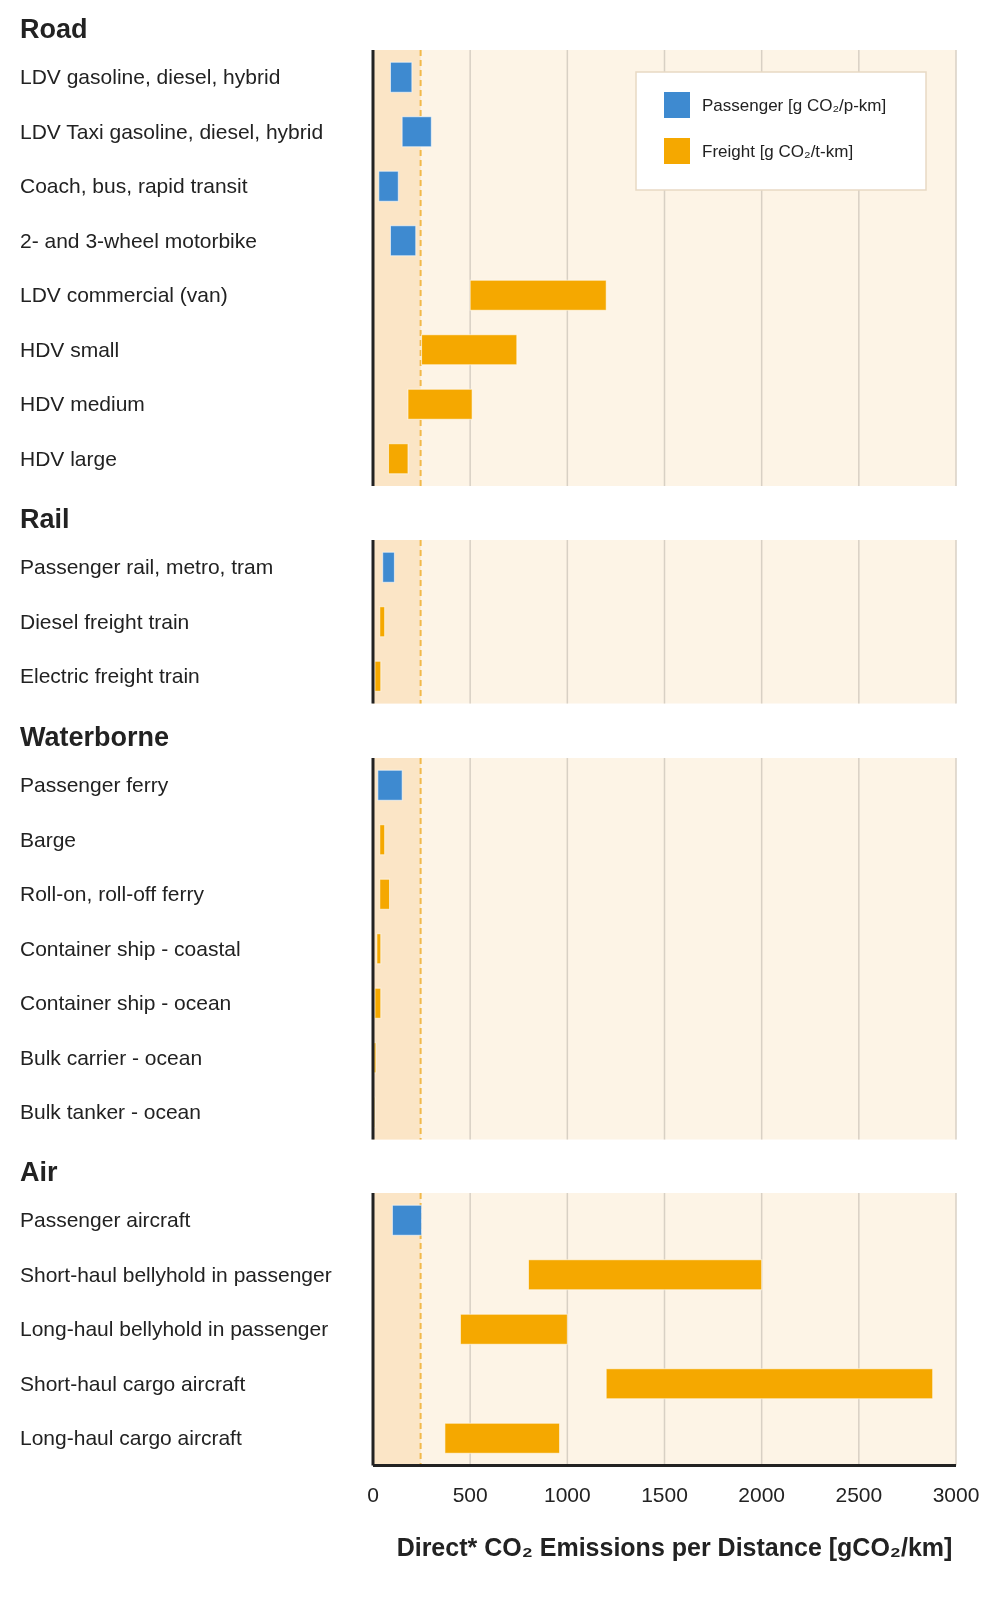 The width and height of the screenshot is (1000, 1619). I want to click on legend-label: Passenger [g CO₂/p-km], so click(794, 105).